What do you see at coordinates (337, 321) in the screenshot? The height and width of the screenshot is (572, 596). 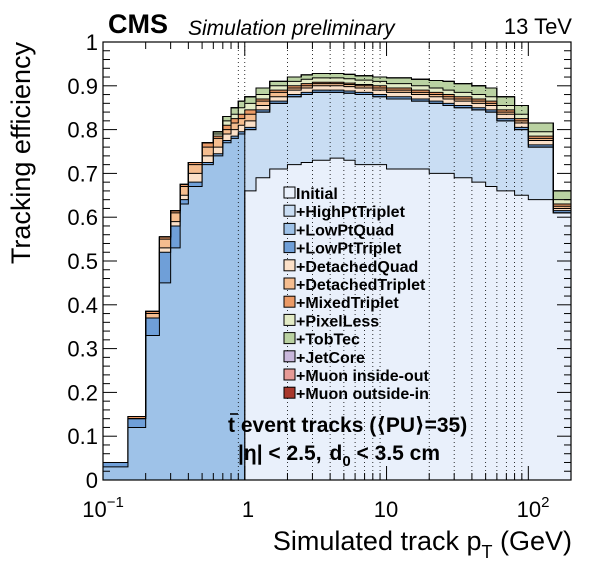 I see `legend-label-pixelless: +PixelLess` at bounding box center [337, 321].